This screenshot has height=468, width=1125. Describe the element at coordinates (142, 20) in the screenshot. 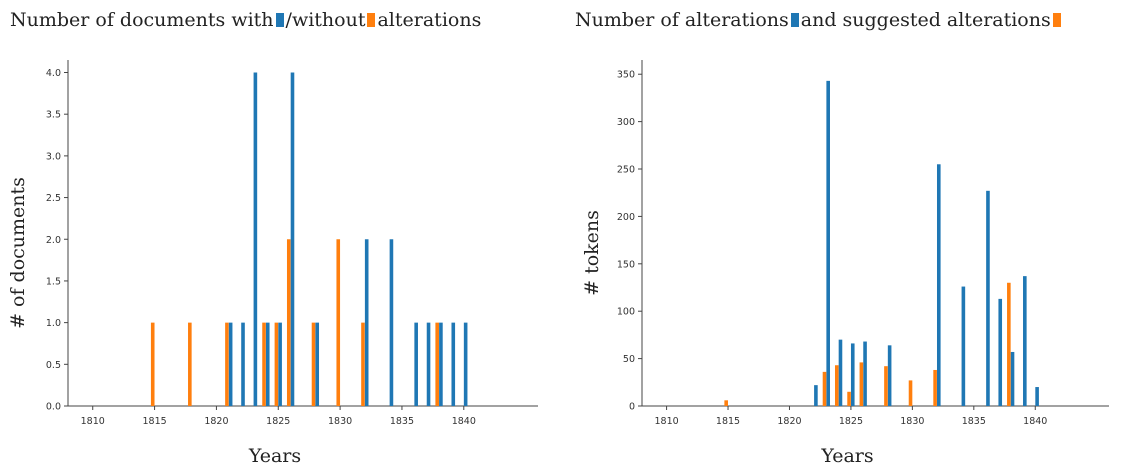

I see `chart-title-part1: Number of documents with` at that location.